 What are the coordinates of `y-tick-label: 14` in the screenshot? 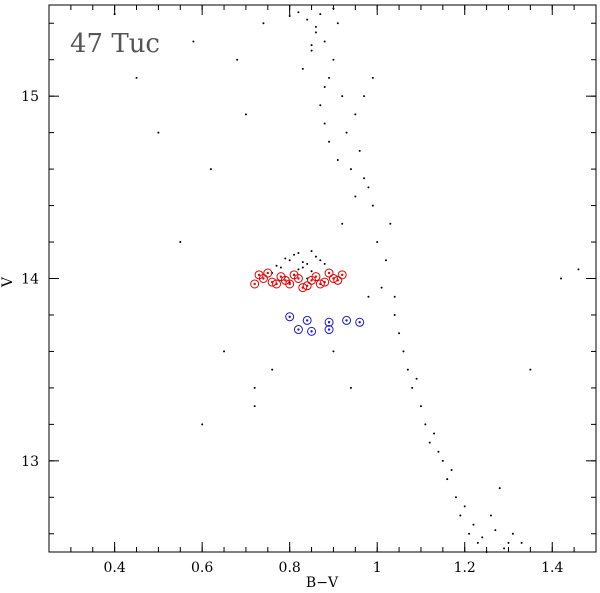 It's located at (30, 280).